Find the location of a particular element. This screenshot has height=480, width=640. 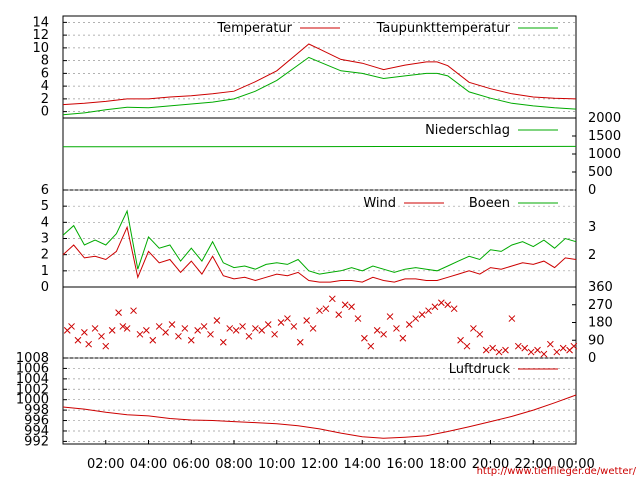

legend-label: Niederschlag is located at coordinates (467, 130).